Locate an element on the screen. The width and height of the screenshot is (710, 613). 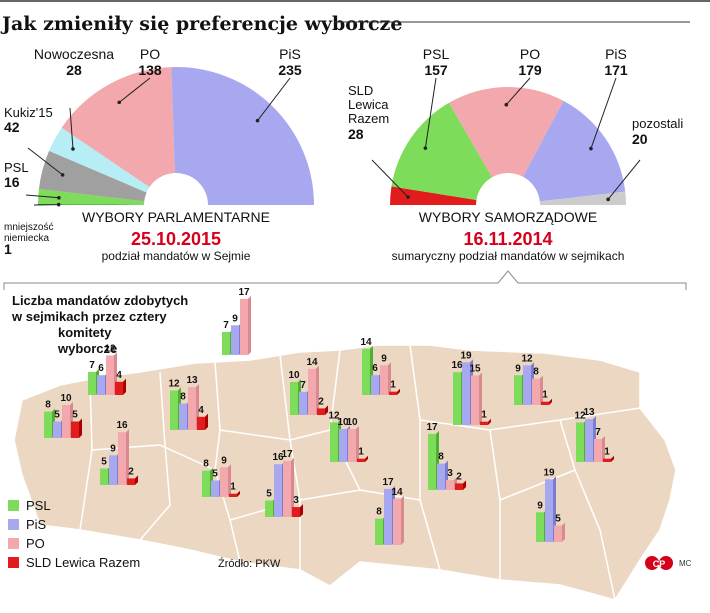
bar-value-pis: 9 is located at coordinates (113, 448).